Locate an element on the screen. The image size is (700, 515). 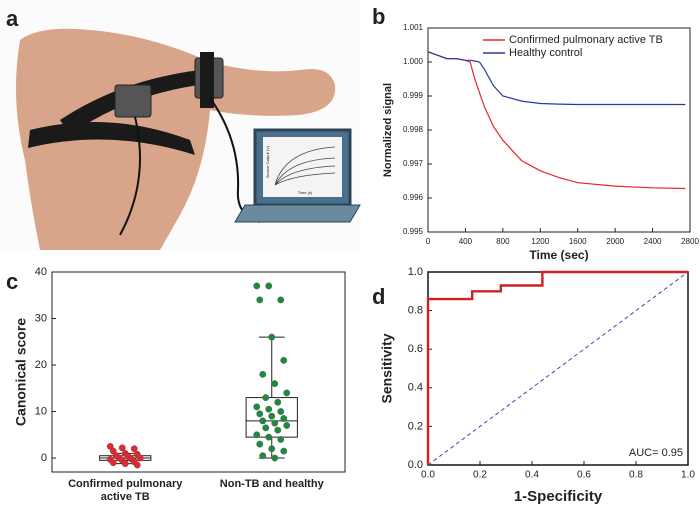
x-axis-label: Time (sec) is located at coordinates (558, 255).